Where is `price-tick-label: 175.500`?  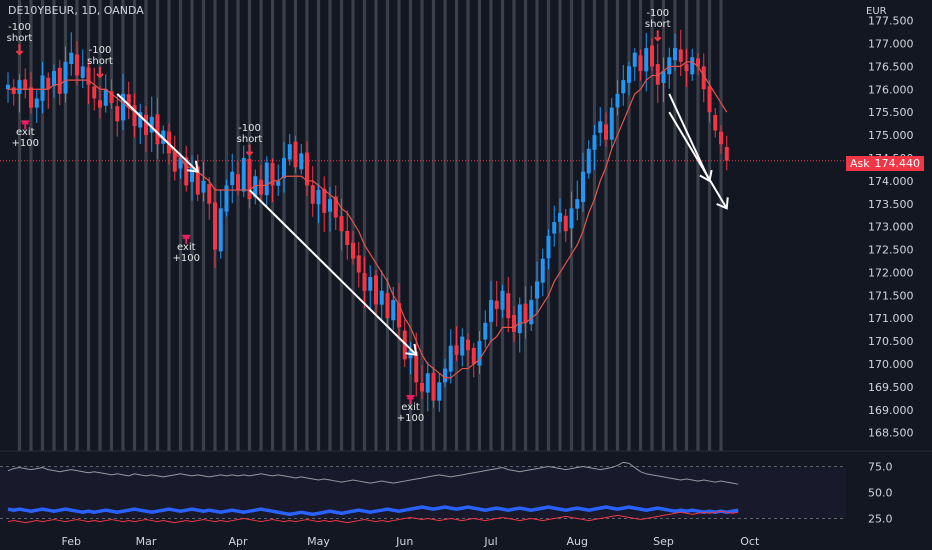
price-tick-label: 175.500 is located at coordinates (891, 112).